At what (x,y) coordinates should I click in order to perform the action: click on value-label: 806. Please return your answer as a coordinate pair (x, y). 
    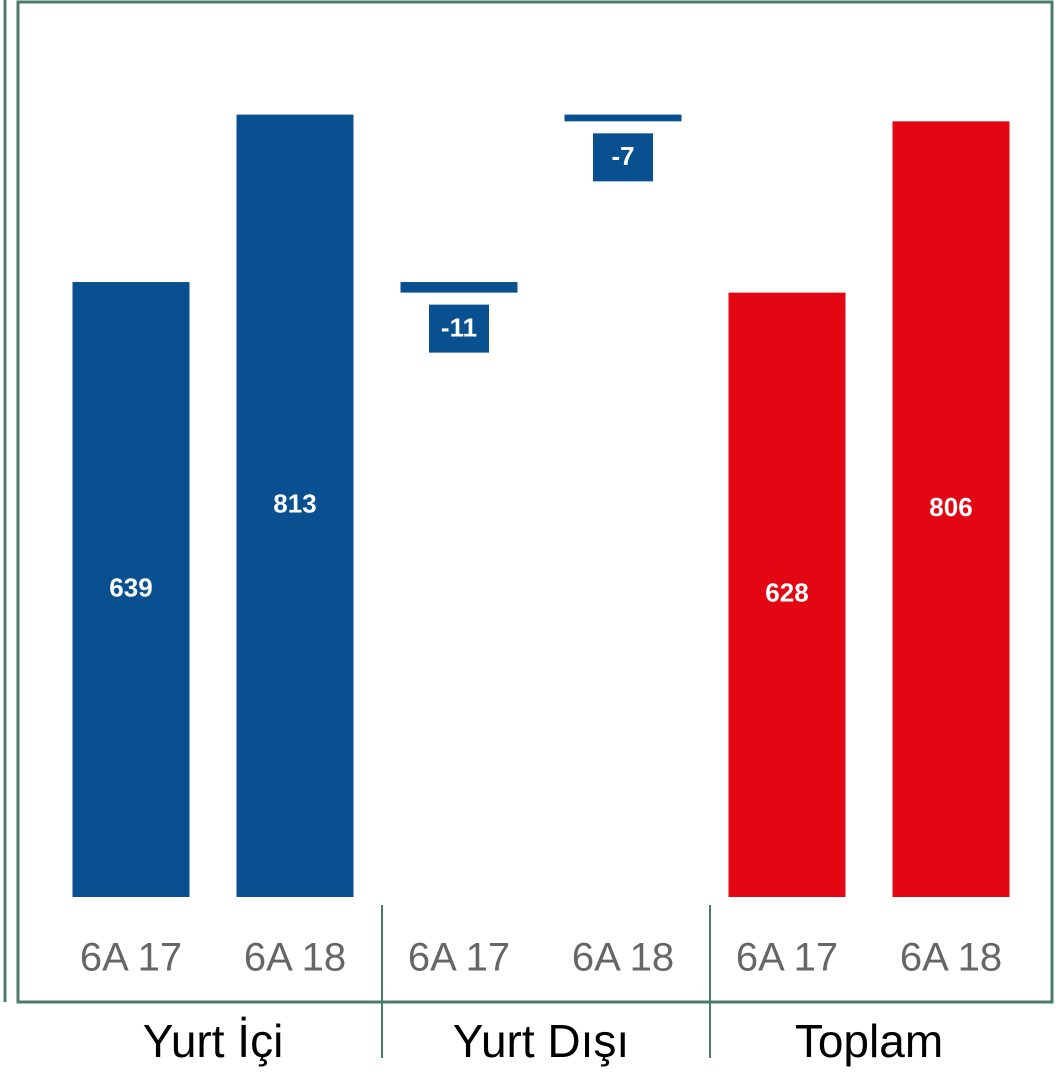
    Looking at the image, I should click on (950, 507).